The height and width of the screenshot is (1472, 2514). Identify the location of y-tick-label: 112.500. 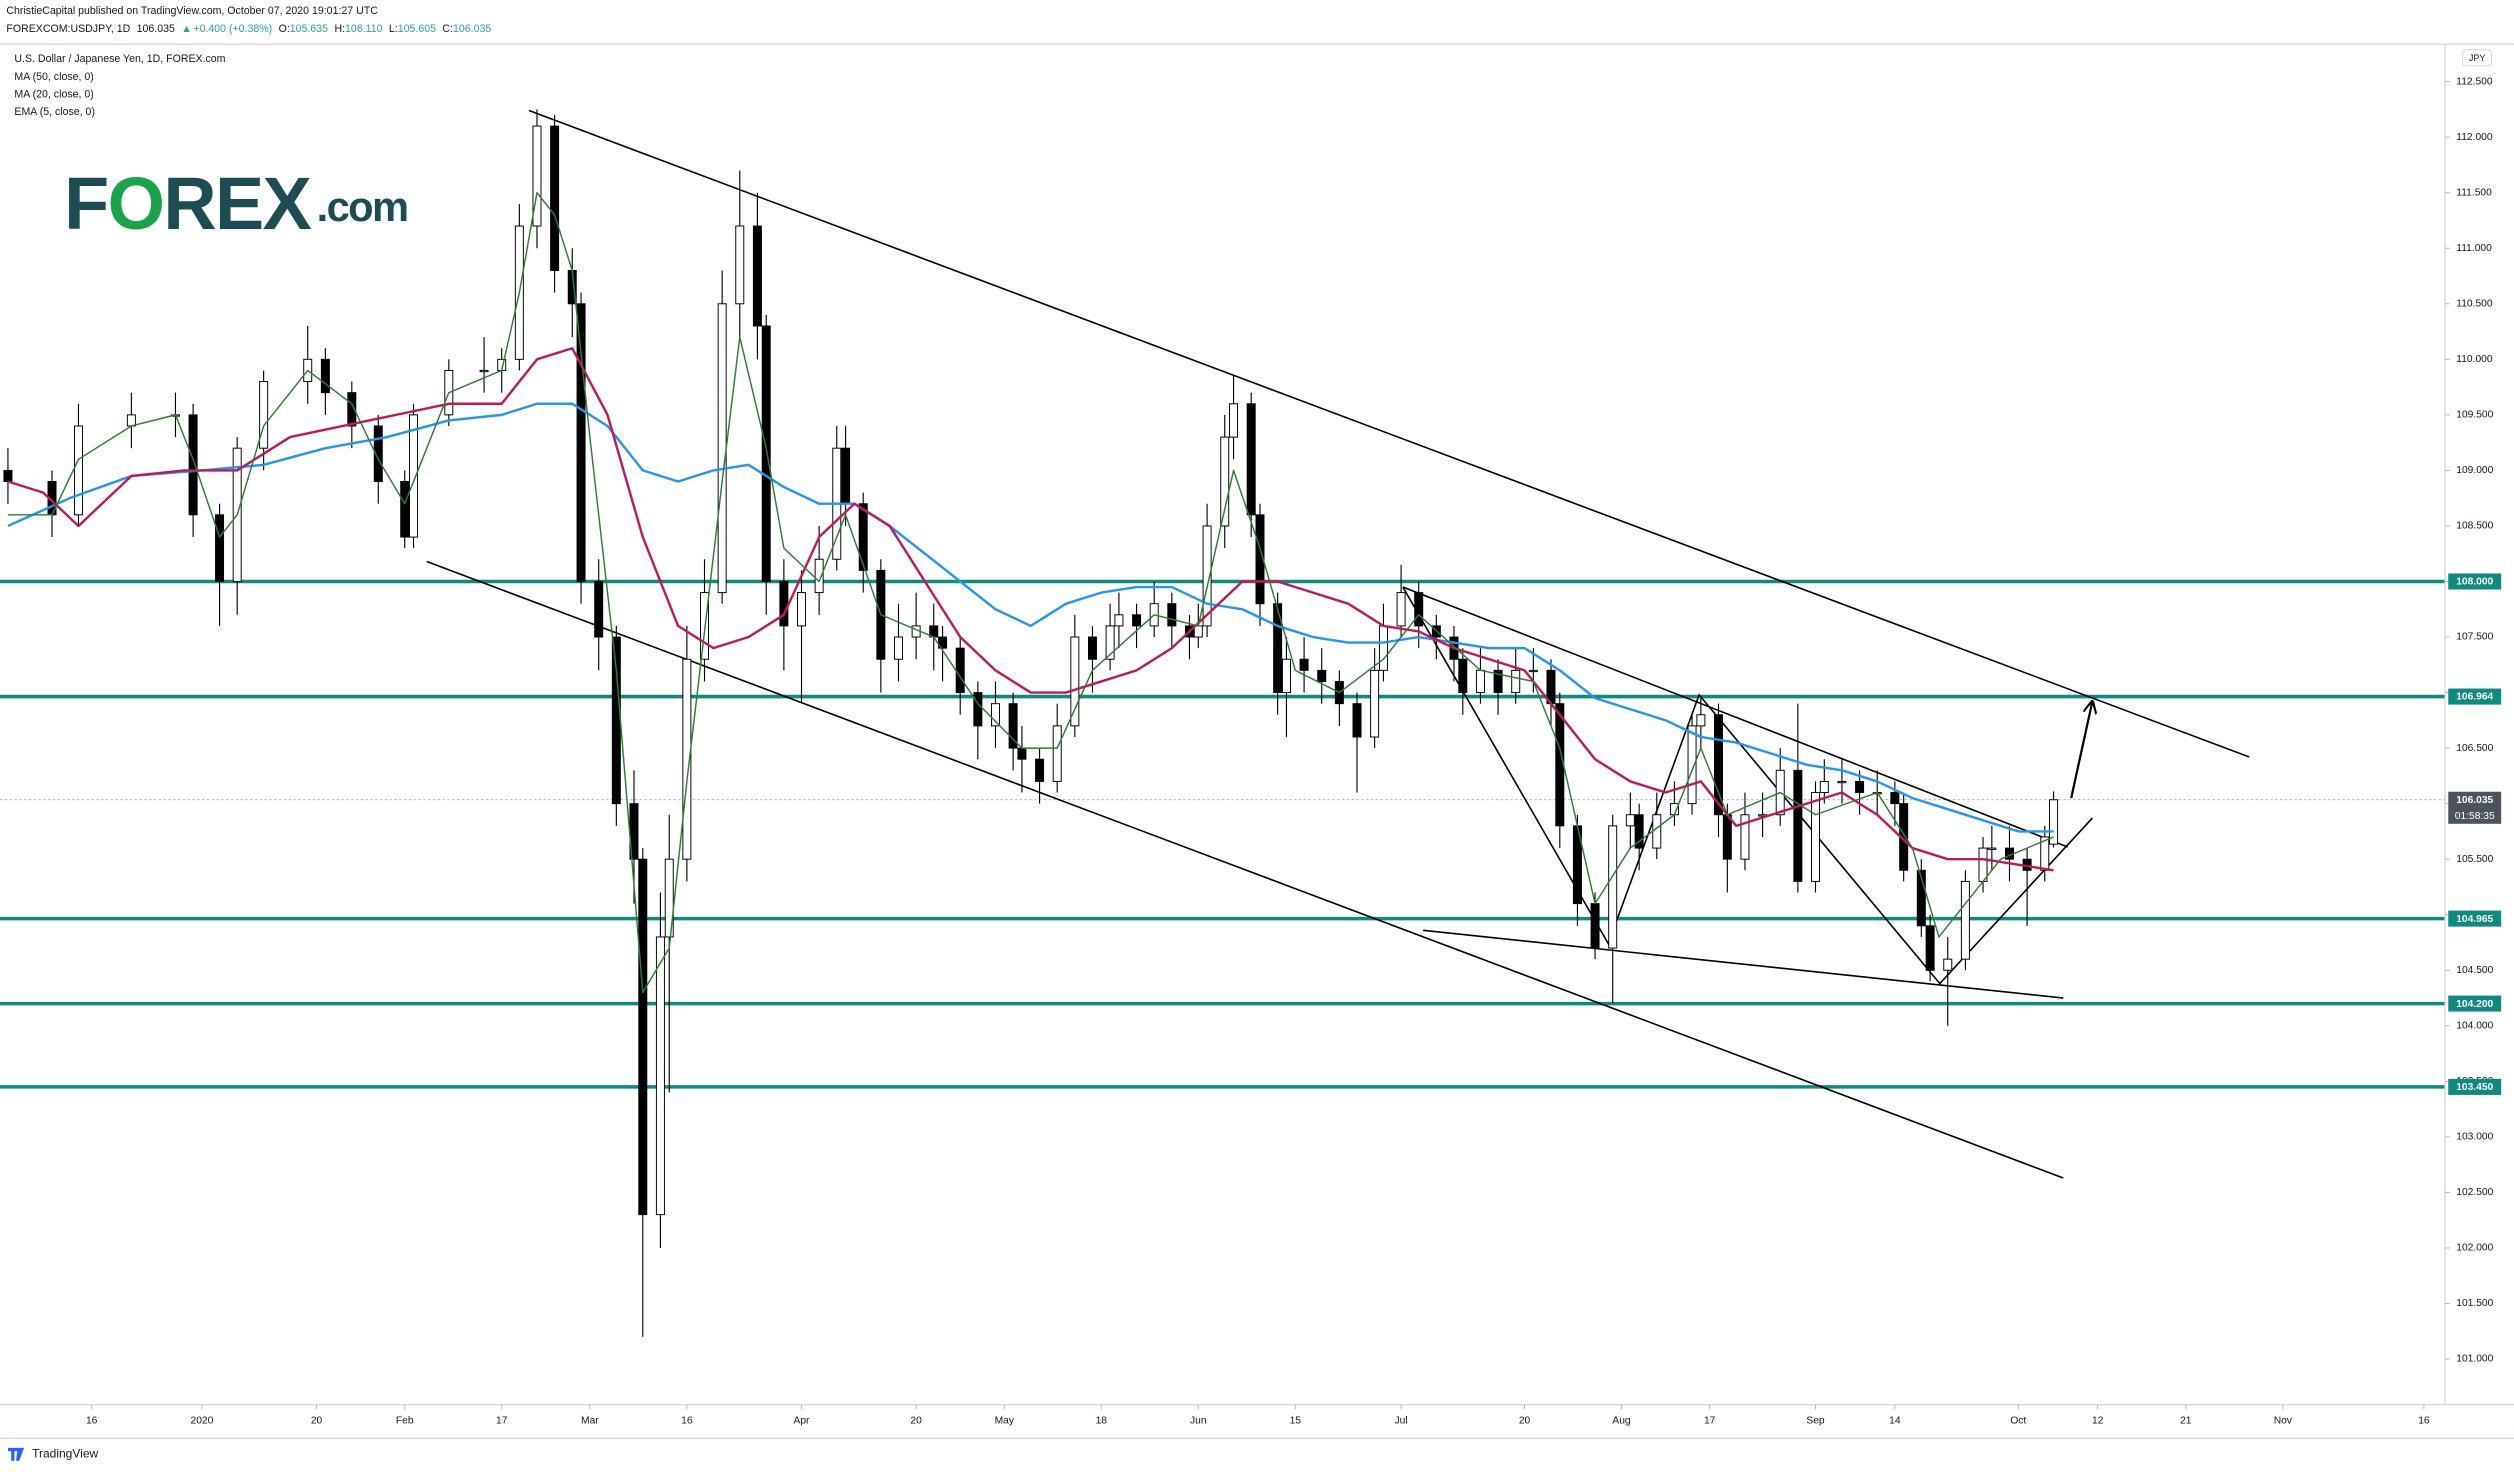
(2474, 81).